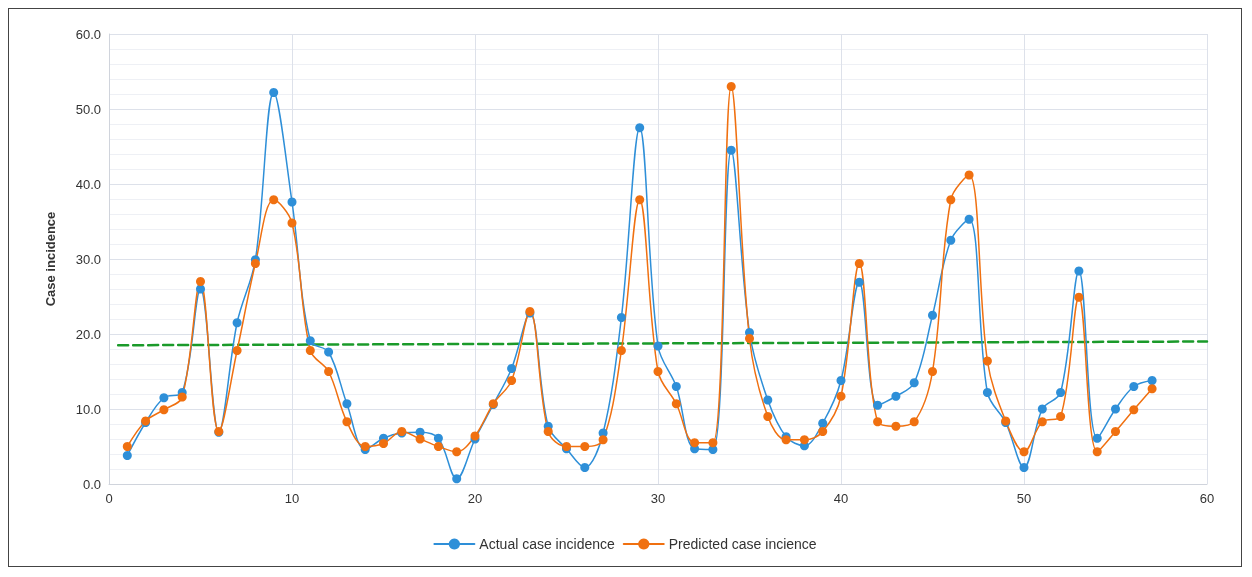  What do you see at coordinates (1024, 498) in the screenshot?
I see `x-tick-label: 50` at bounding box center [1024, 498].